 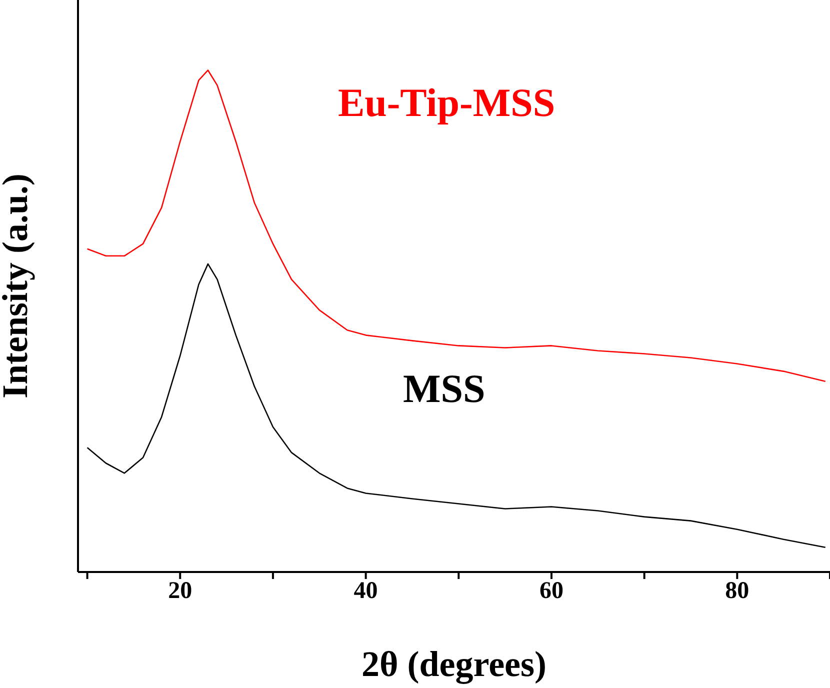 I want to click on y-axis-title: Intensity (a.u.), so click(x=17, y=286).